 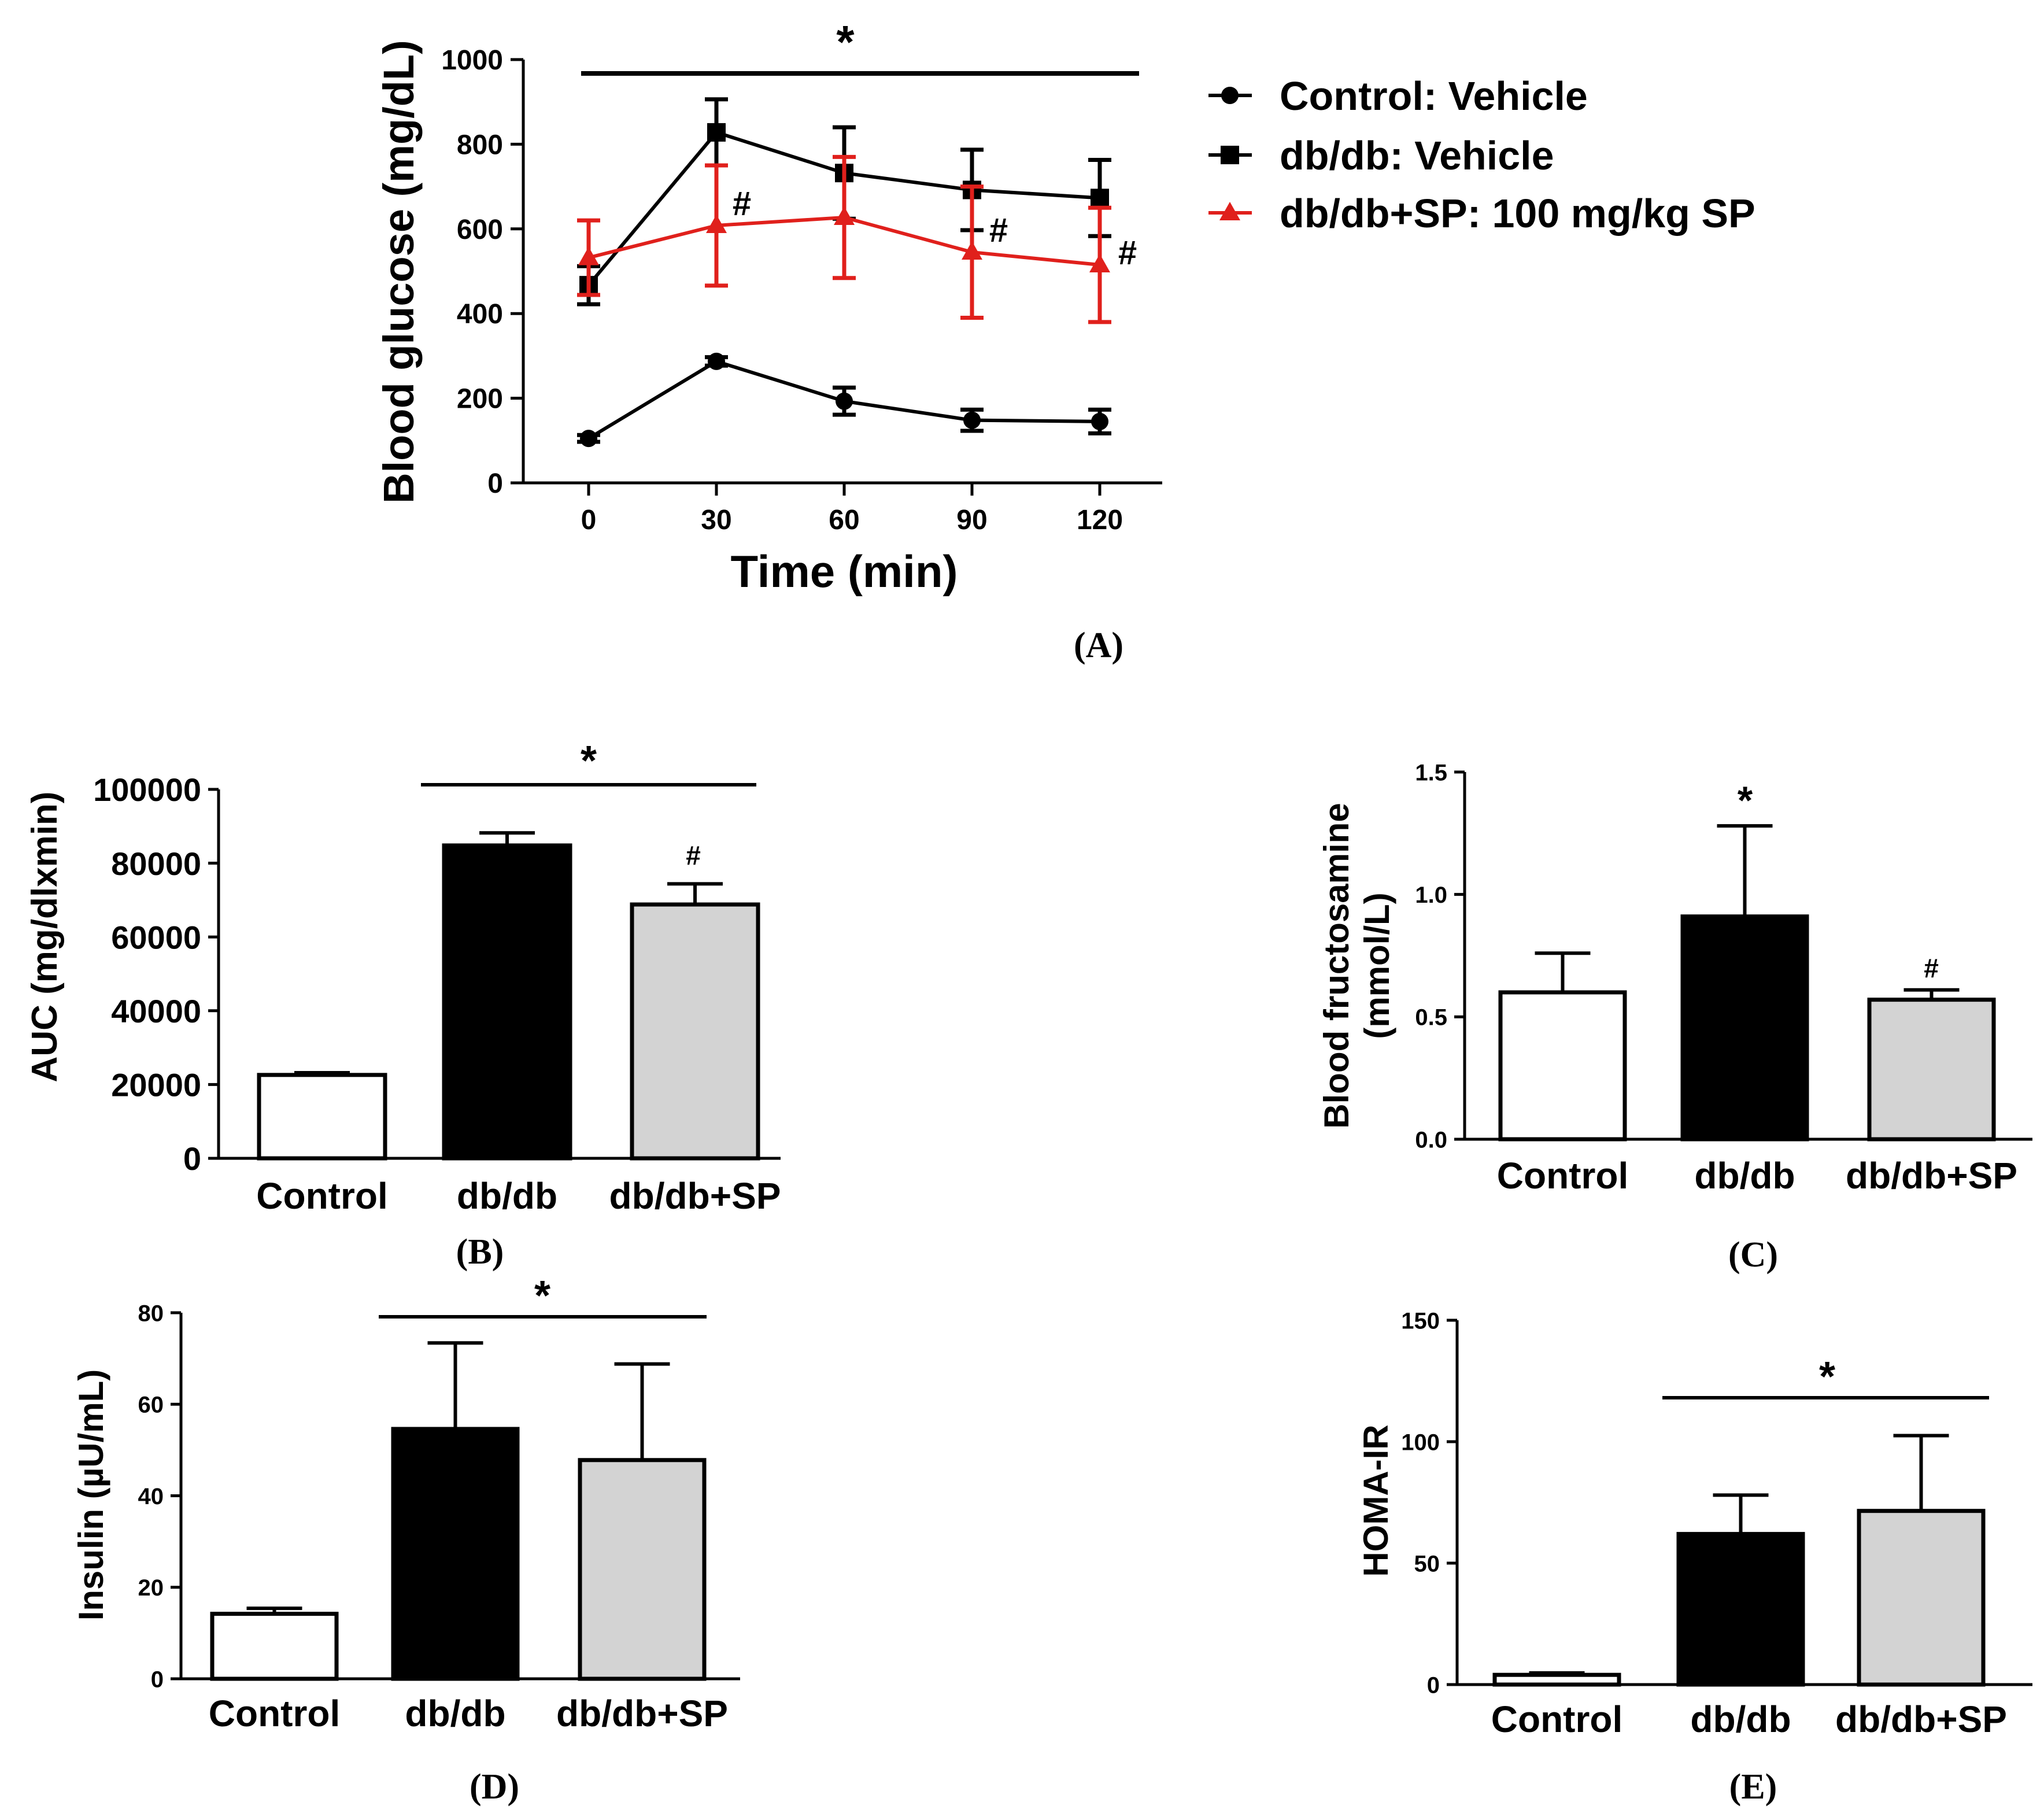 I want to click on legend-label: Control: Vehicle, so click(x=1434, y=96).